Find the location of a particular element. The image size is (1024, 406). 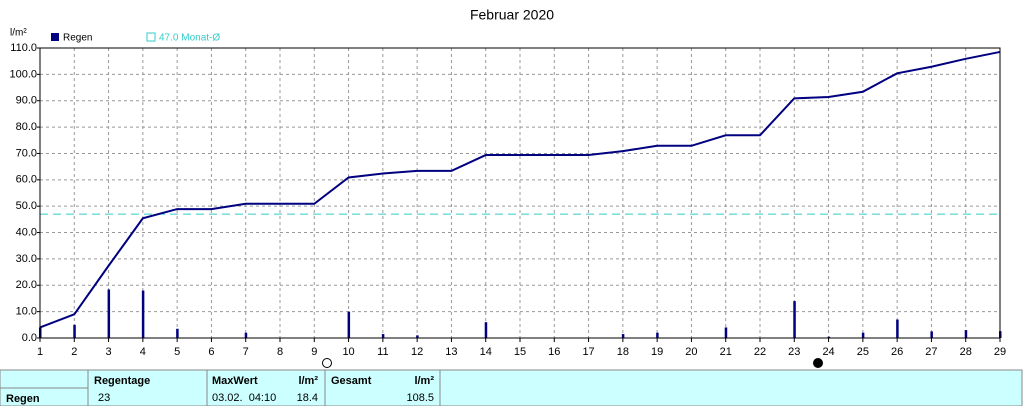

full-moon-icon is located at coordinates (818, 363).